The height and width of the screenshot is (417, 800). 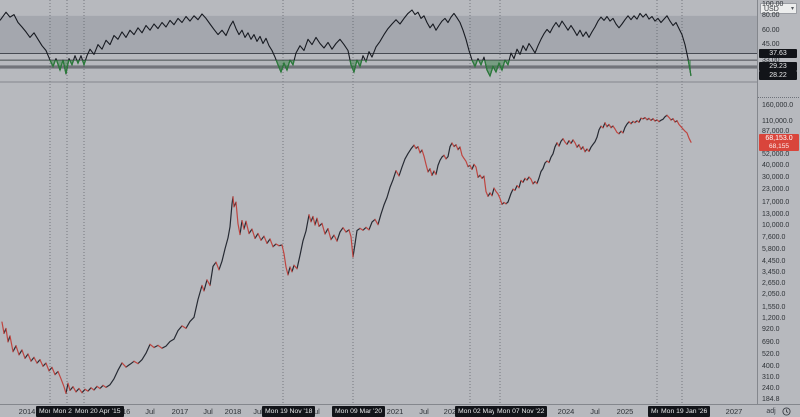 What do you see at coordinates (774, 261) in the screenshot?
I see `price-axis-label: 4,450.0` at bounding box center [774, 261].